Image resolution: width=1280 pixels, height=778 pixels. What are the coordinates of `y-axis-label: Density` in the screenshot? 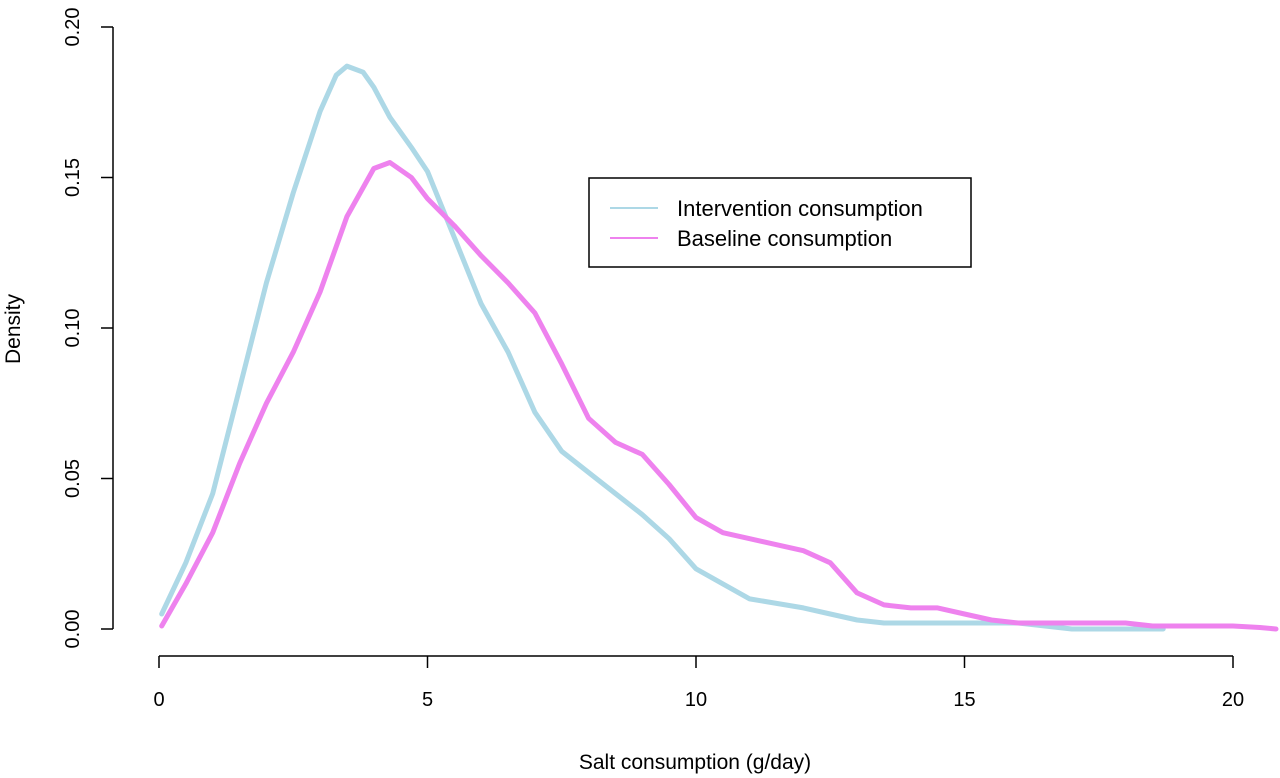 It's located at (13, 328).